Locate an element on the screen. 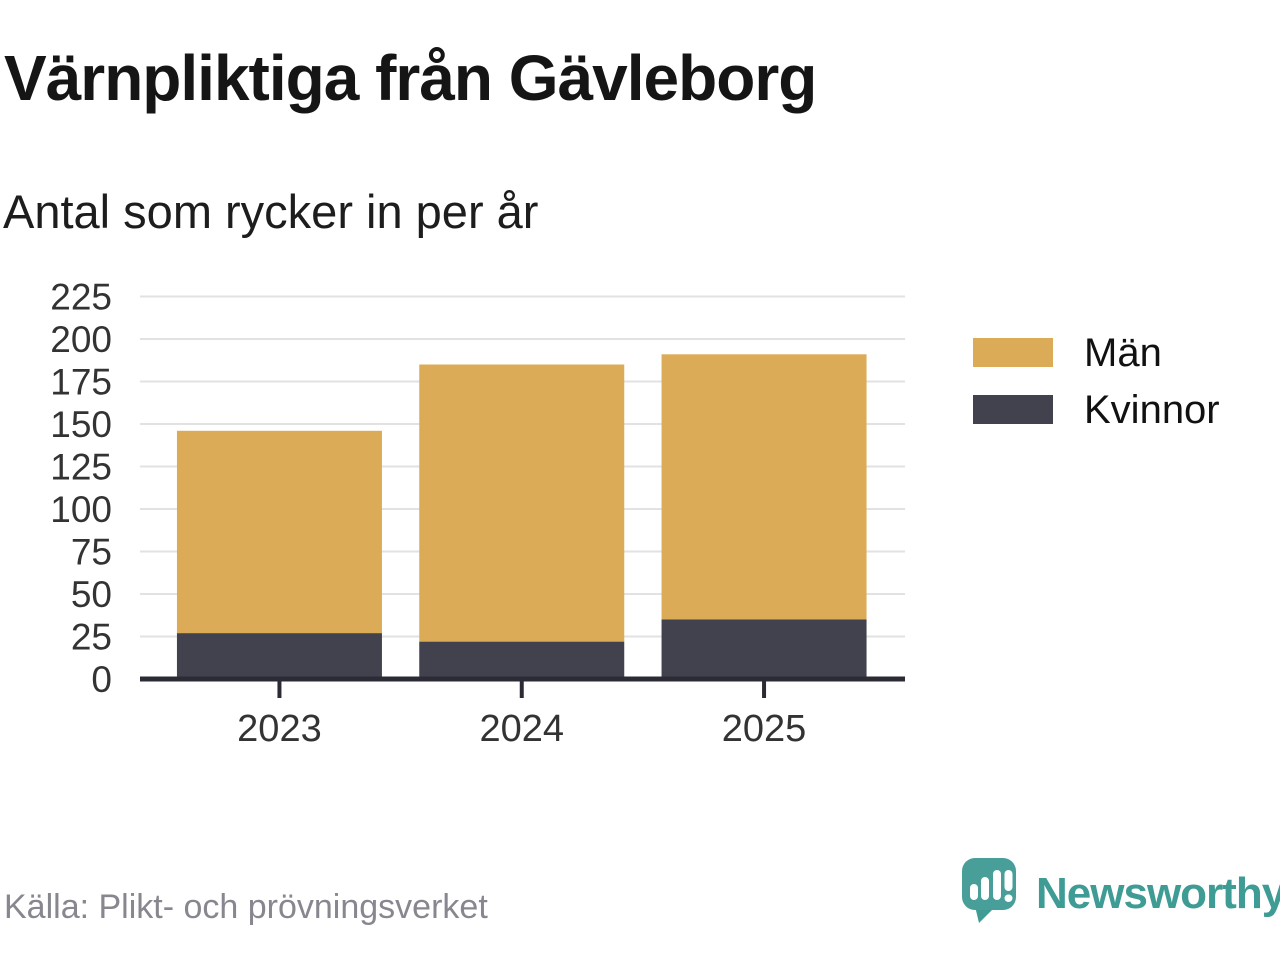 This screenshot has width=1280, height=960. y-tick-label-50: 50 is located at coordinates (91, 594).